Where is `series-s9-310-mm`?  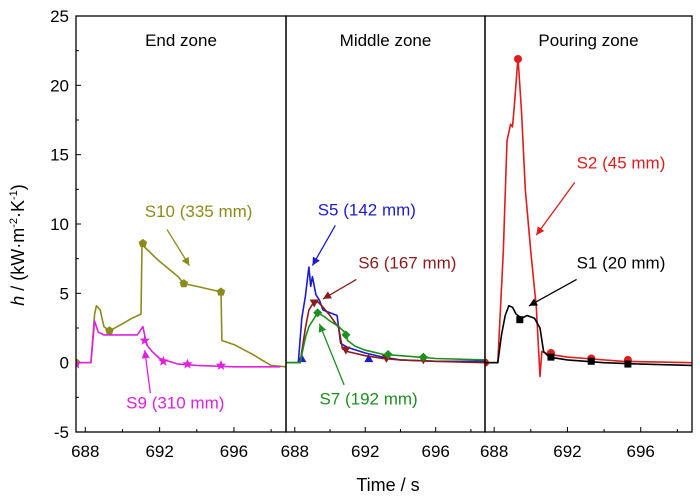
series-s9-310-mm is located at coordinates (178, 345).